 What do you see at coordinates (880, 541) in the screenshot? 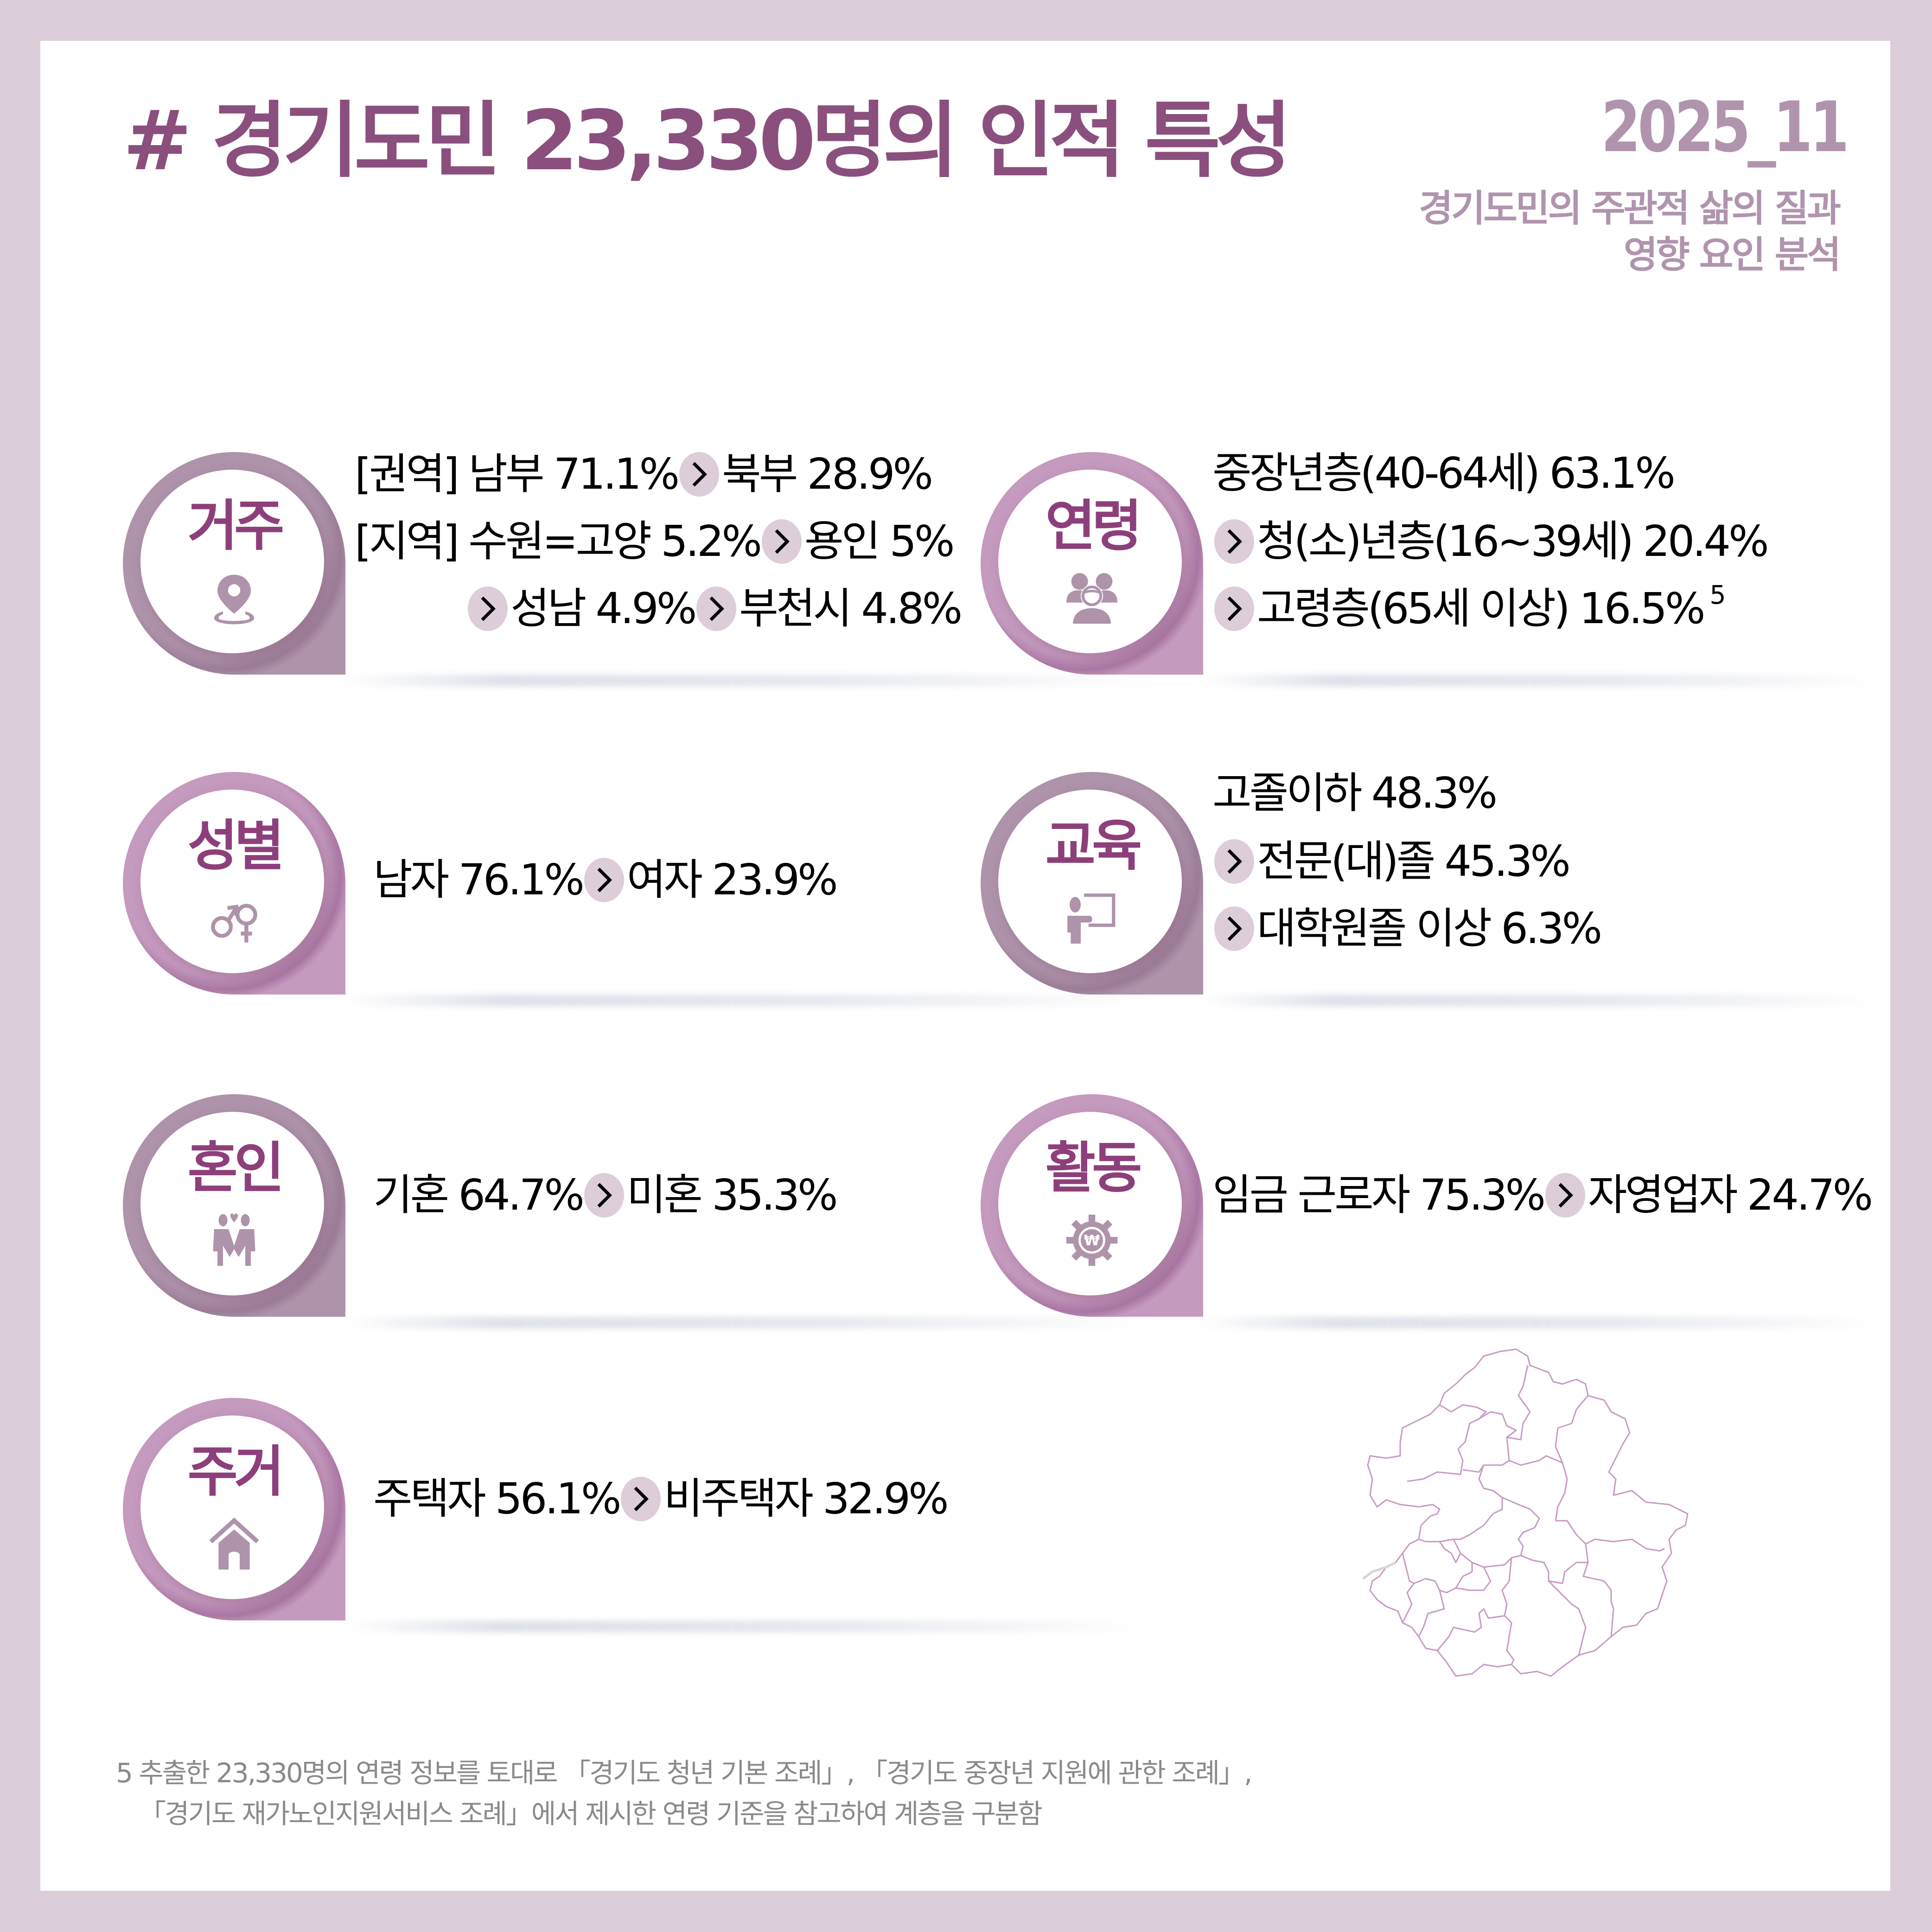
I see `stat-text: 용인 5%` at bounding box center [880, 541].